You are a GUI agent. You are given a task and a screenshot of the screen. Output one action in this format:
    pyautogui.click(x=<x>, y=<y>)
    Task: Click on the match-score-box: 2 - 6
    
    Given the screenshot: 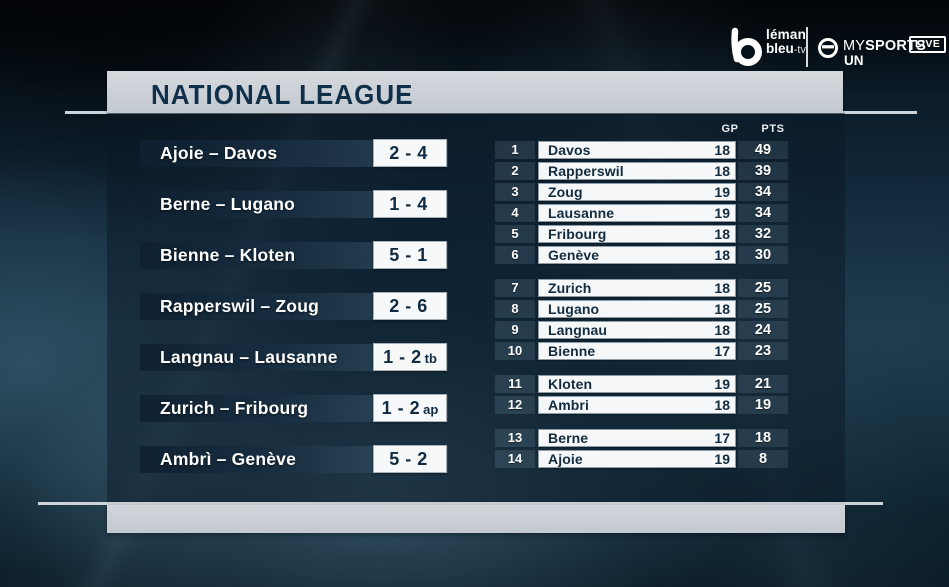 What is the action you would take?
    pyautogui.click(x=410, y=306)
    